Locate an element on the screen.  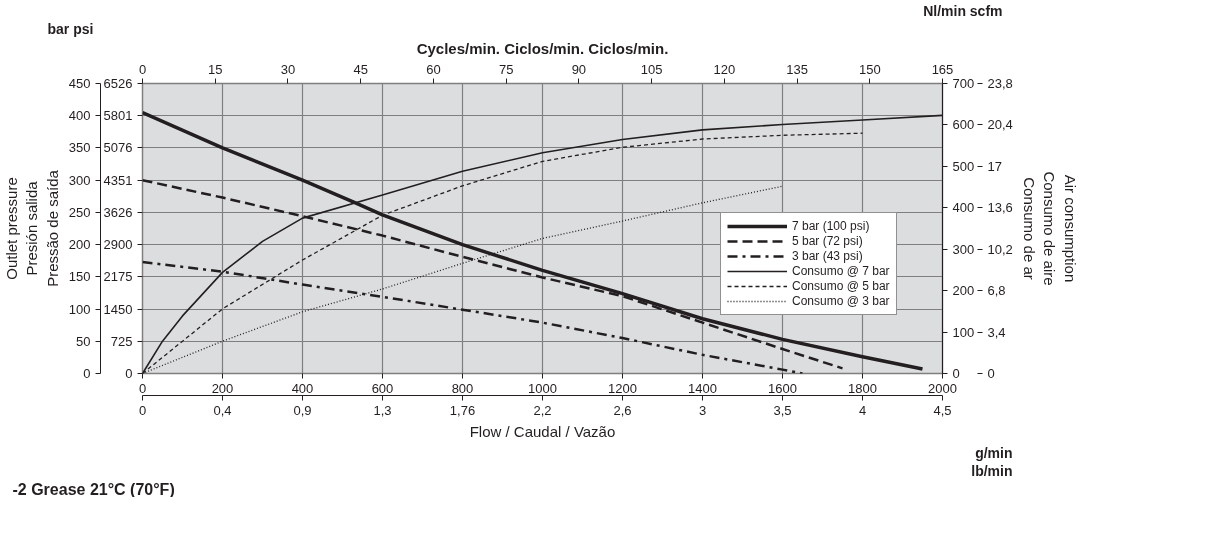
x2-tick-label: 45 is located at coordinates (360, 69).